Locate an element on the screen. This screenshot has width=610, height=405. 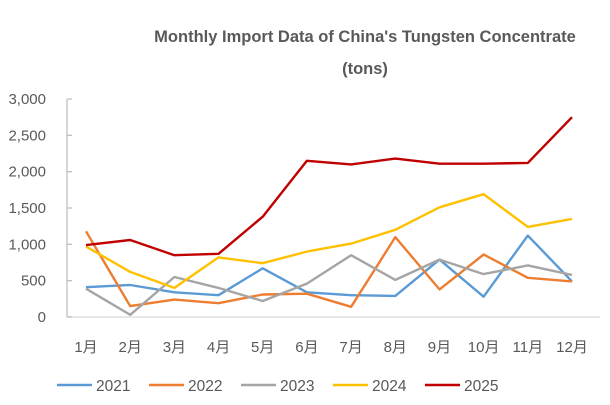
y-tick-label: 2,000 is located at coordinates (27, 172).